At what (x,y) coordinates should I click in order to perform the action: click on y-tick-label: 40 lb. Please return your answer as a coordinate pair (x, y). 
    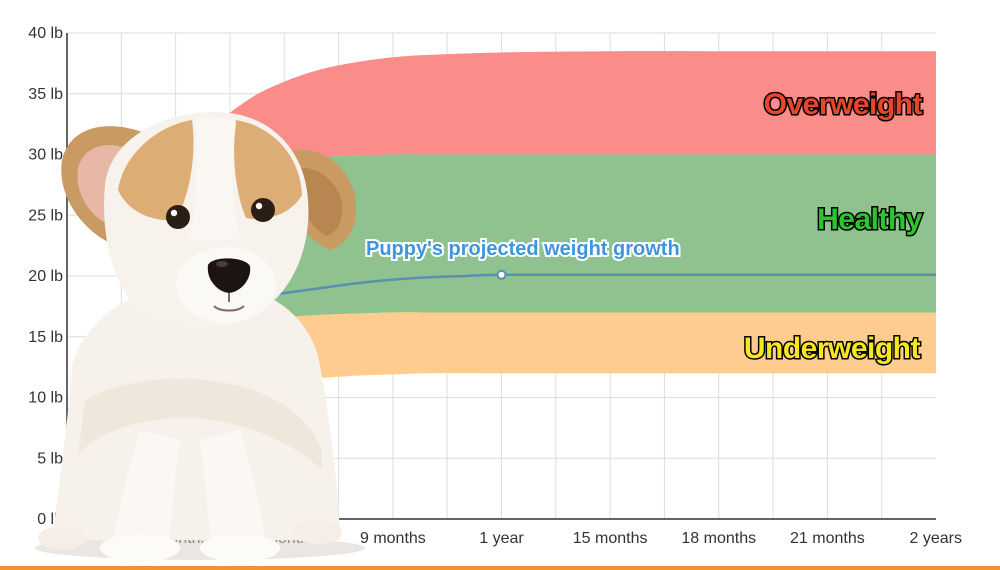
    Looking at the image, I should click on (45, 33).